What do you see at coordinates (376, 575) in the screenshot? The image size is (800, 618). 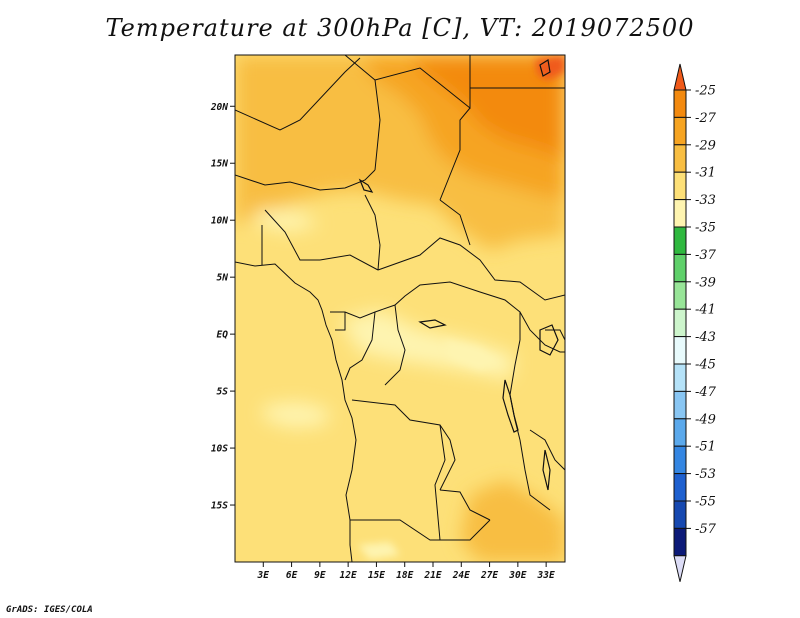 I see `lon-tick-label: 15E` at bounding box center [376, 575].